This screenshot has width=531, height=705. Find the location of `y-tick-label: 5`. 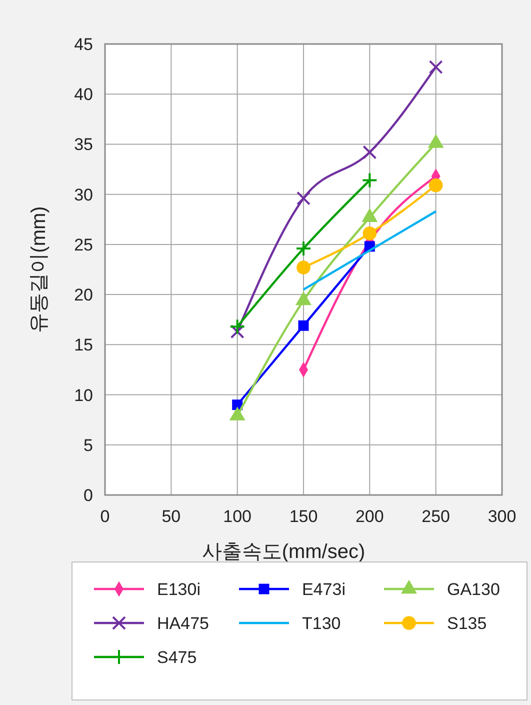

y-tick-label: 5 is located at coordinates (88, 445).